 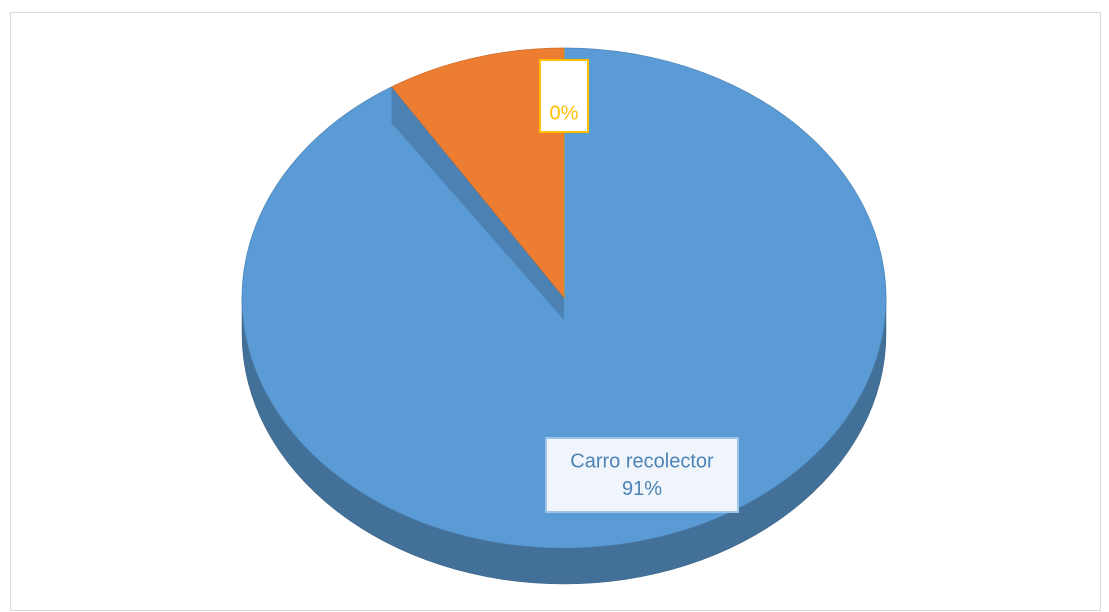 What do you see at coordinates (642, 462) in the screenshot?
I see `data-label-category: Carro recolector` at bounding box center [642, 462].